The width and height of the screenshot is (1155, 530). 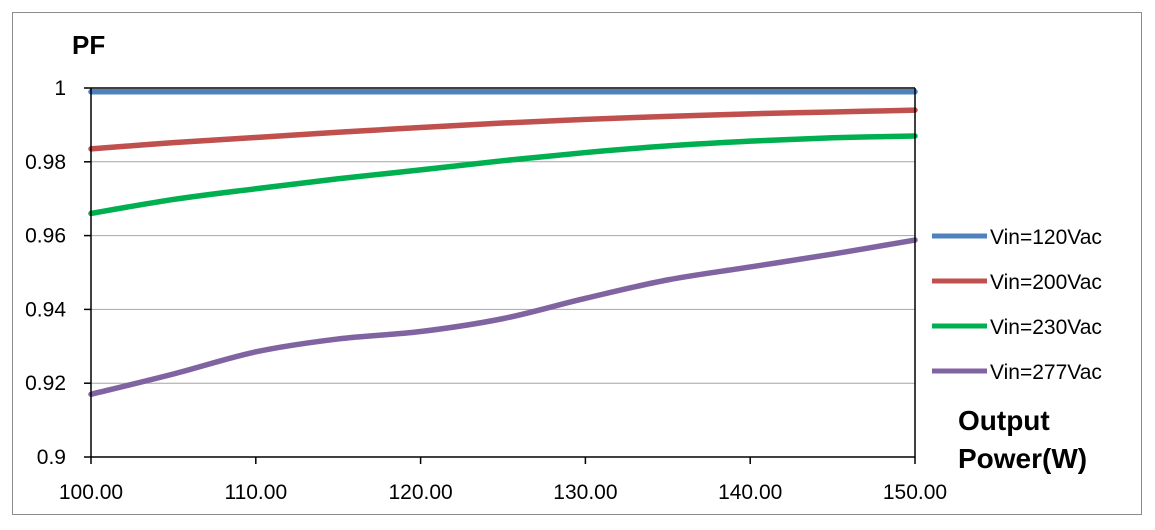 What do you see at coordinates (255, 492) in the screenshot?
I see `x-tick-label: 110.00` at bounding box center [255, 492].